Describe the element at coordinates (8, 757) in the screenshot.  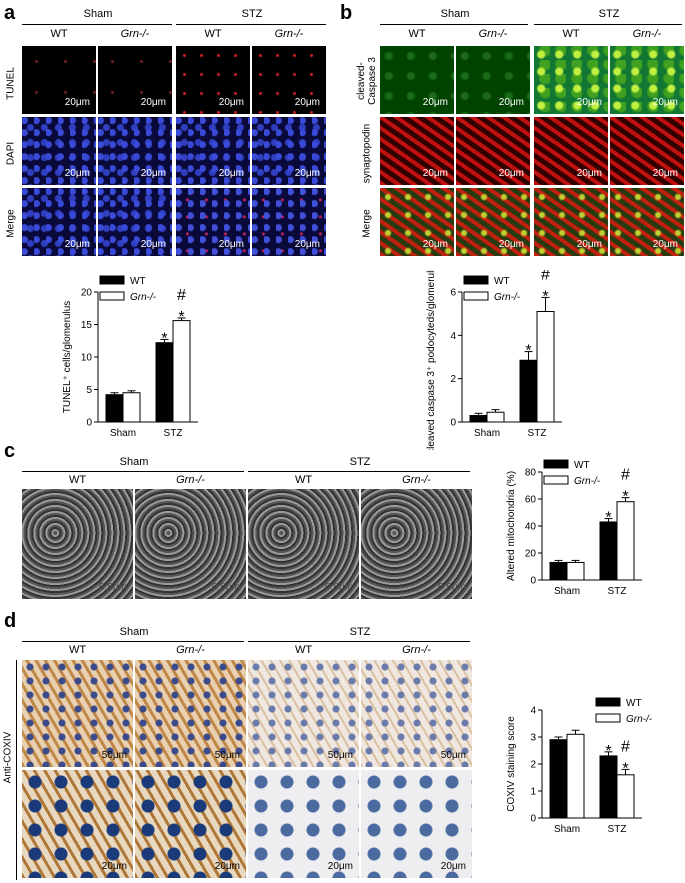
I see `row-label: Anti-COXIV` at that location.